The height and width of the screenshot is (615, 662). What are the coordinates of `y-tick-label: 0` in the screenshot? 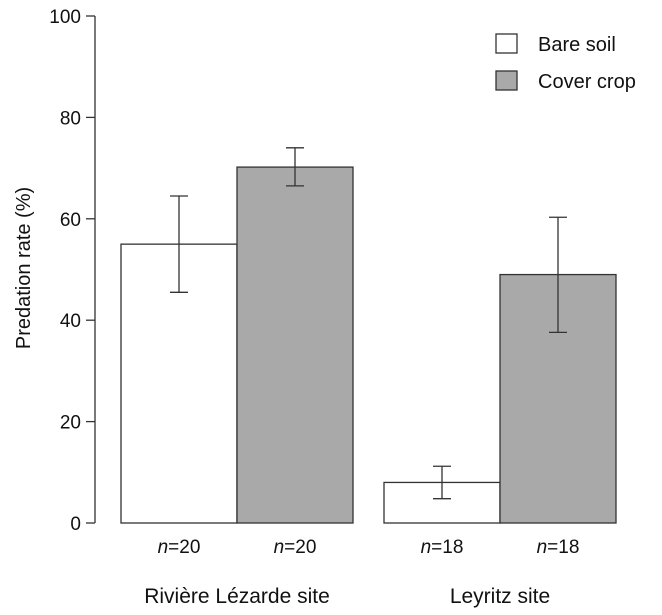 It's located at (75, 524).